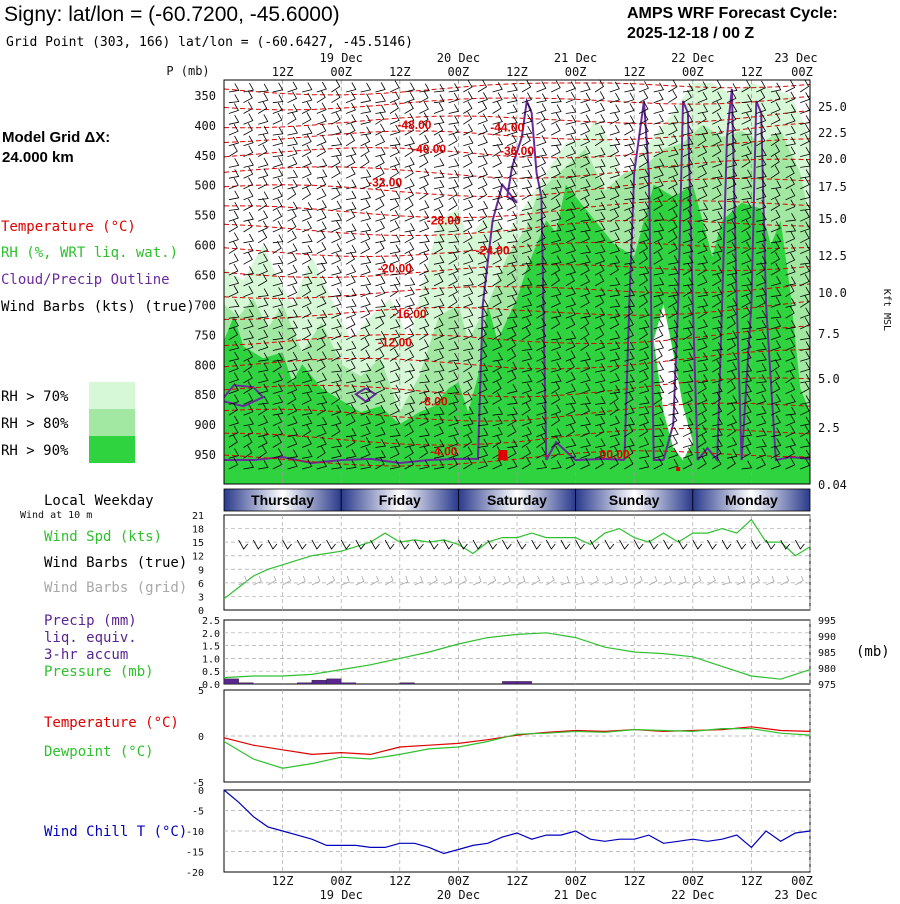  I want to click on cloud-base-outline, so click(351, 460).